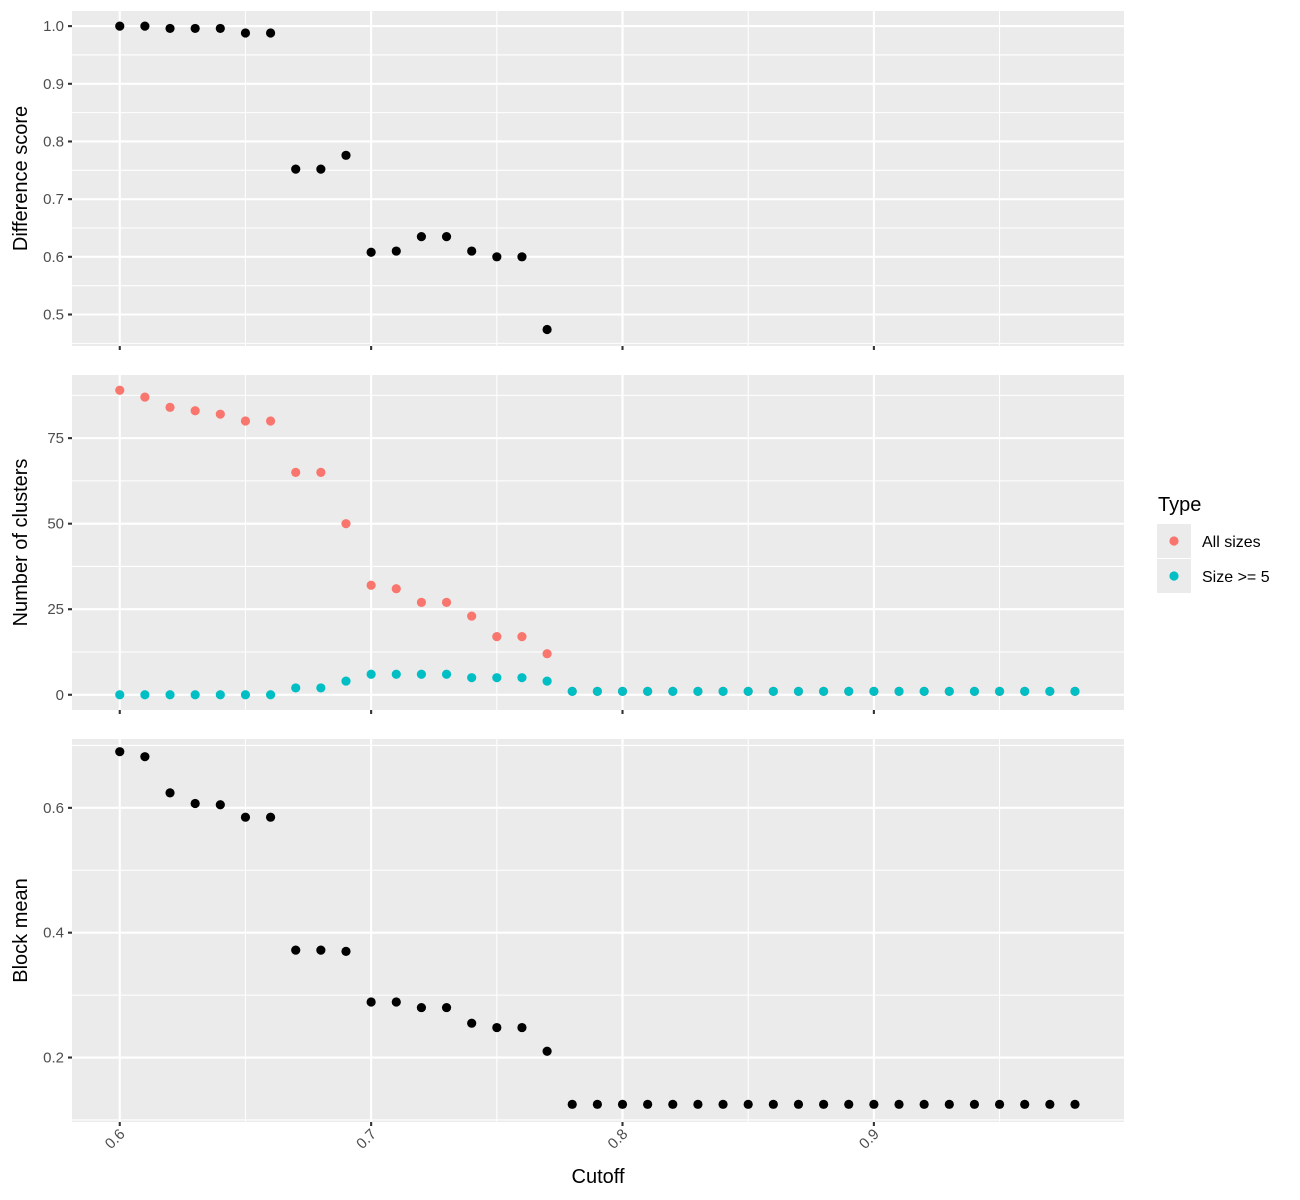 The image size is (1300, 1200). Describe the element at coordinates (53, 315) in the screenshot. I see `y-tick-label: 0.5` at that location.